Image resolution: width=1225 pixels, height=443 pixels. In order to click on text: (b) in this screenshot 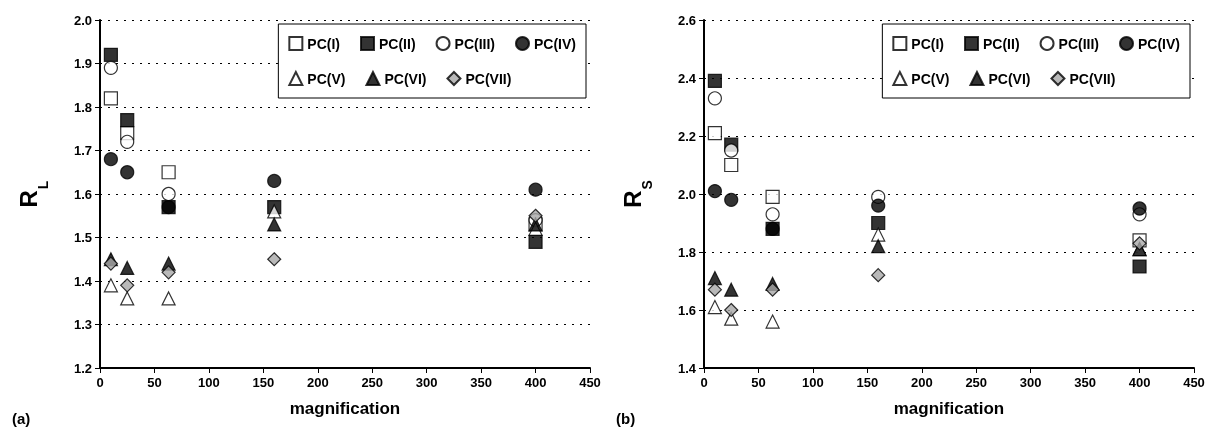, I will do `click(626, 418)`.